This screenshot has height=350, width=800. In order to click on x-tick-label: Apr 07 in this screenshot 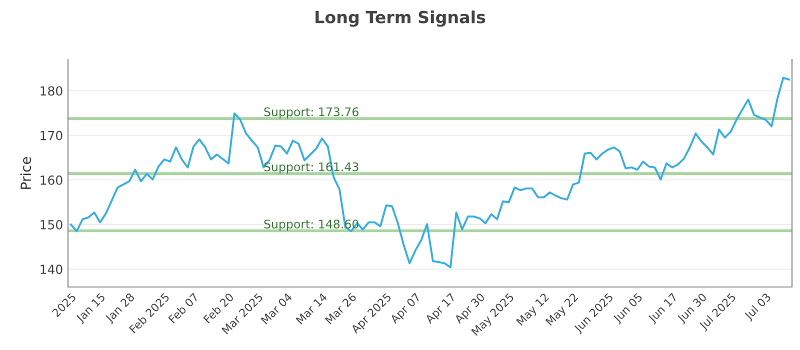, I will do `click(406, 309)`.